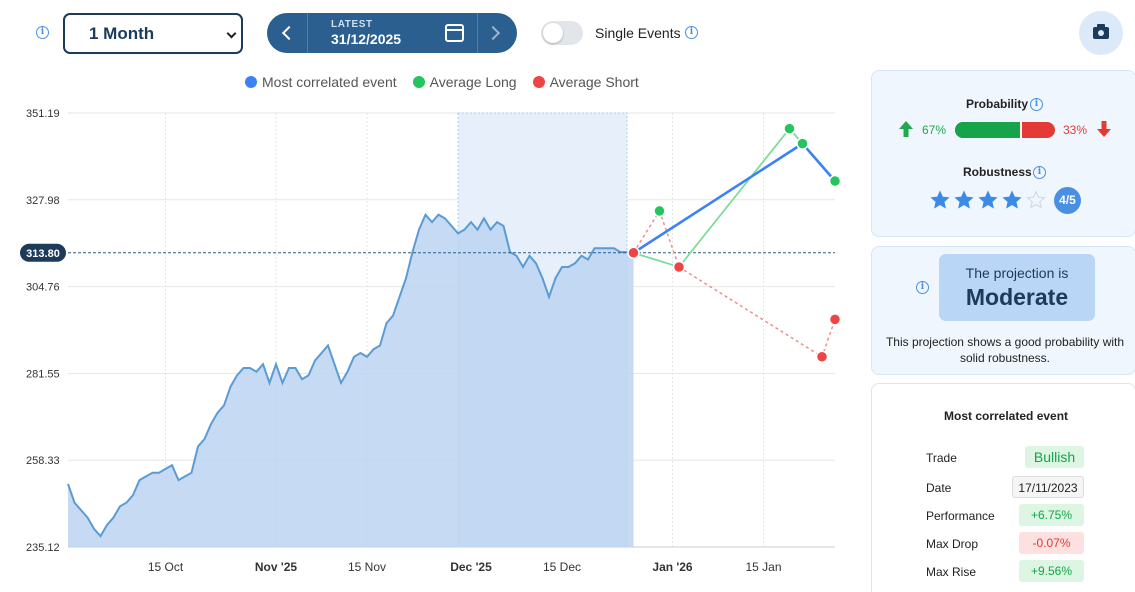 The width and height of the screenshot is (1135, 592). Describe the element at coordinates (1017, 273) in the screenshot. I see `projection-subtitle: The projection is` at that location.